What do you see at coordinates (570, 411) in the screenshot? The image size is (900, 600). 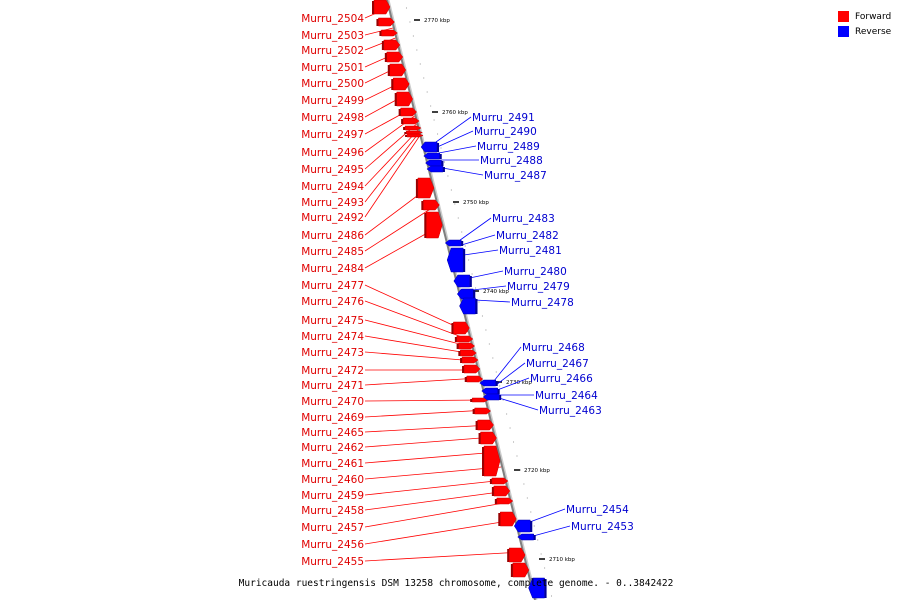 I see `gene-label-murru-2463: Murru_2463` at bounding box center [570, 411].